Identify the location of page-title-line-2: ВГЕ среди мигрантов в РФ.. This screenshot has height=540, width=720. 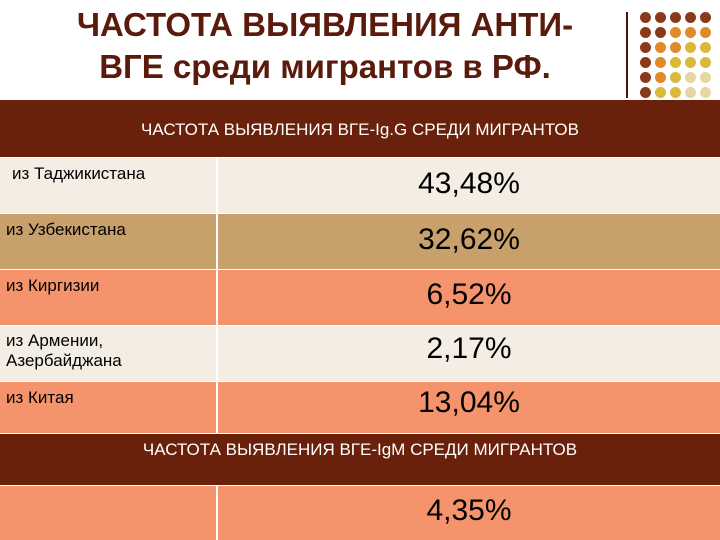
(325, 66).